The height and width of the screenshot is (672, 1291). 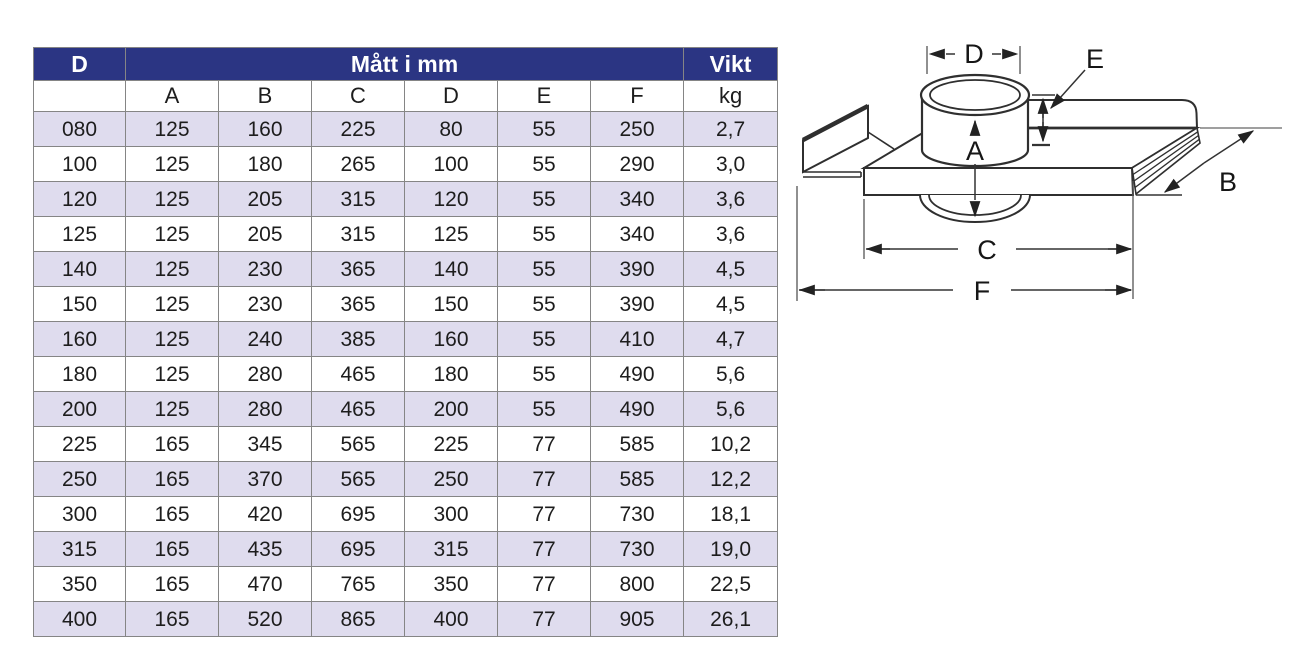 What do you see at coordinates (731, 444) in the screenshot?
I see `table-cell: 10,2` at bounding box center [731, 444].